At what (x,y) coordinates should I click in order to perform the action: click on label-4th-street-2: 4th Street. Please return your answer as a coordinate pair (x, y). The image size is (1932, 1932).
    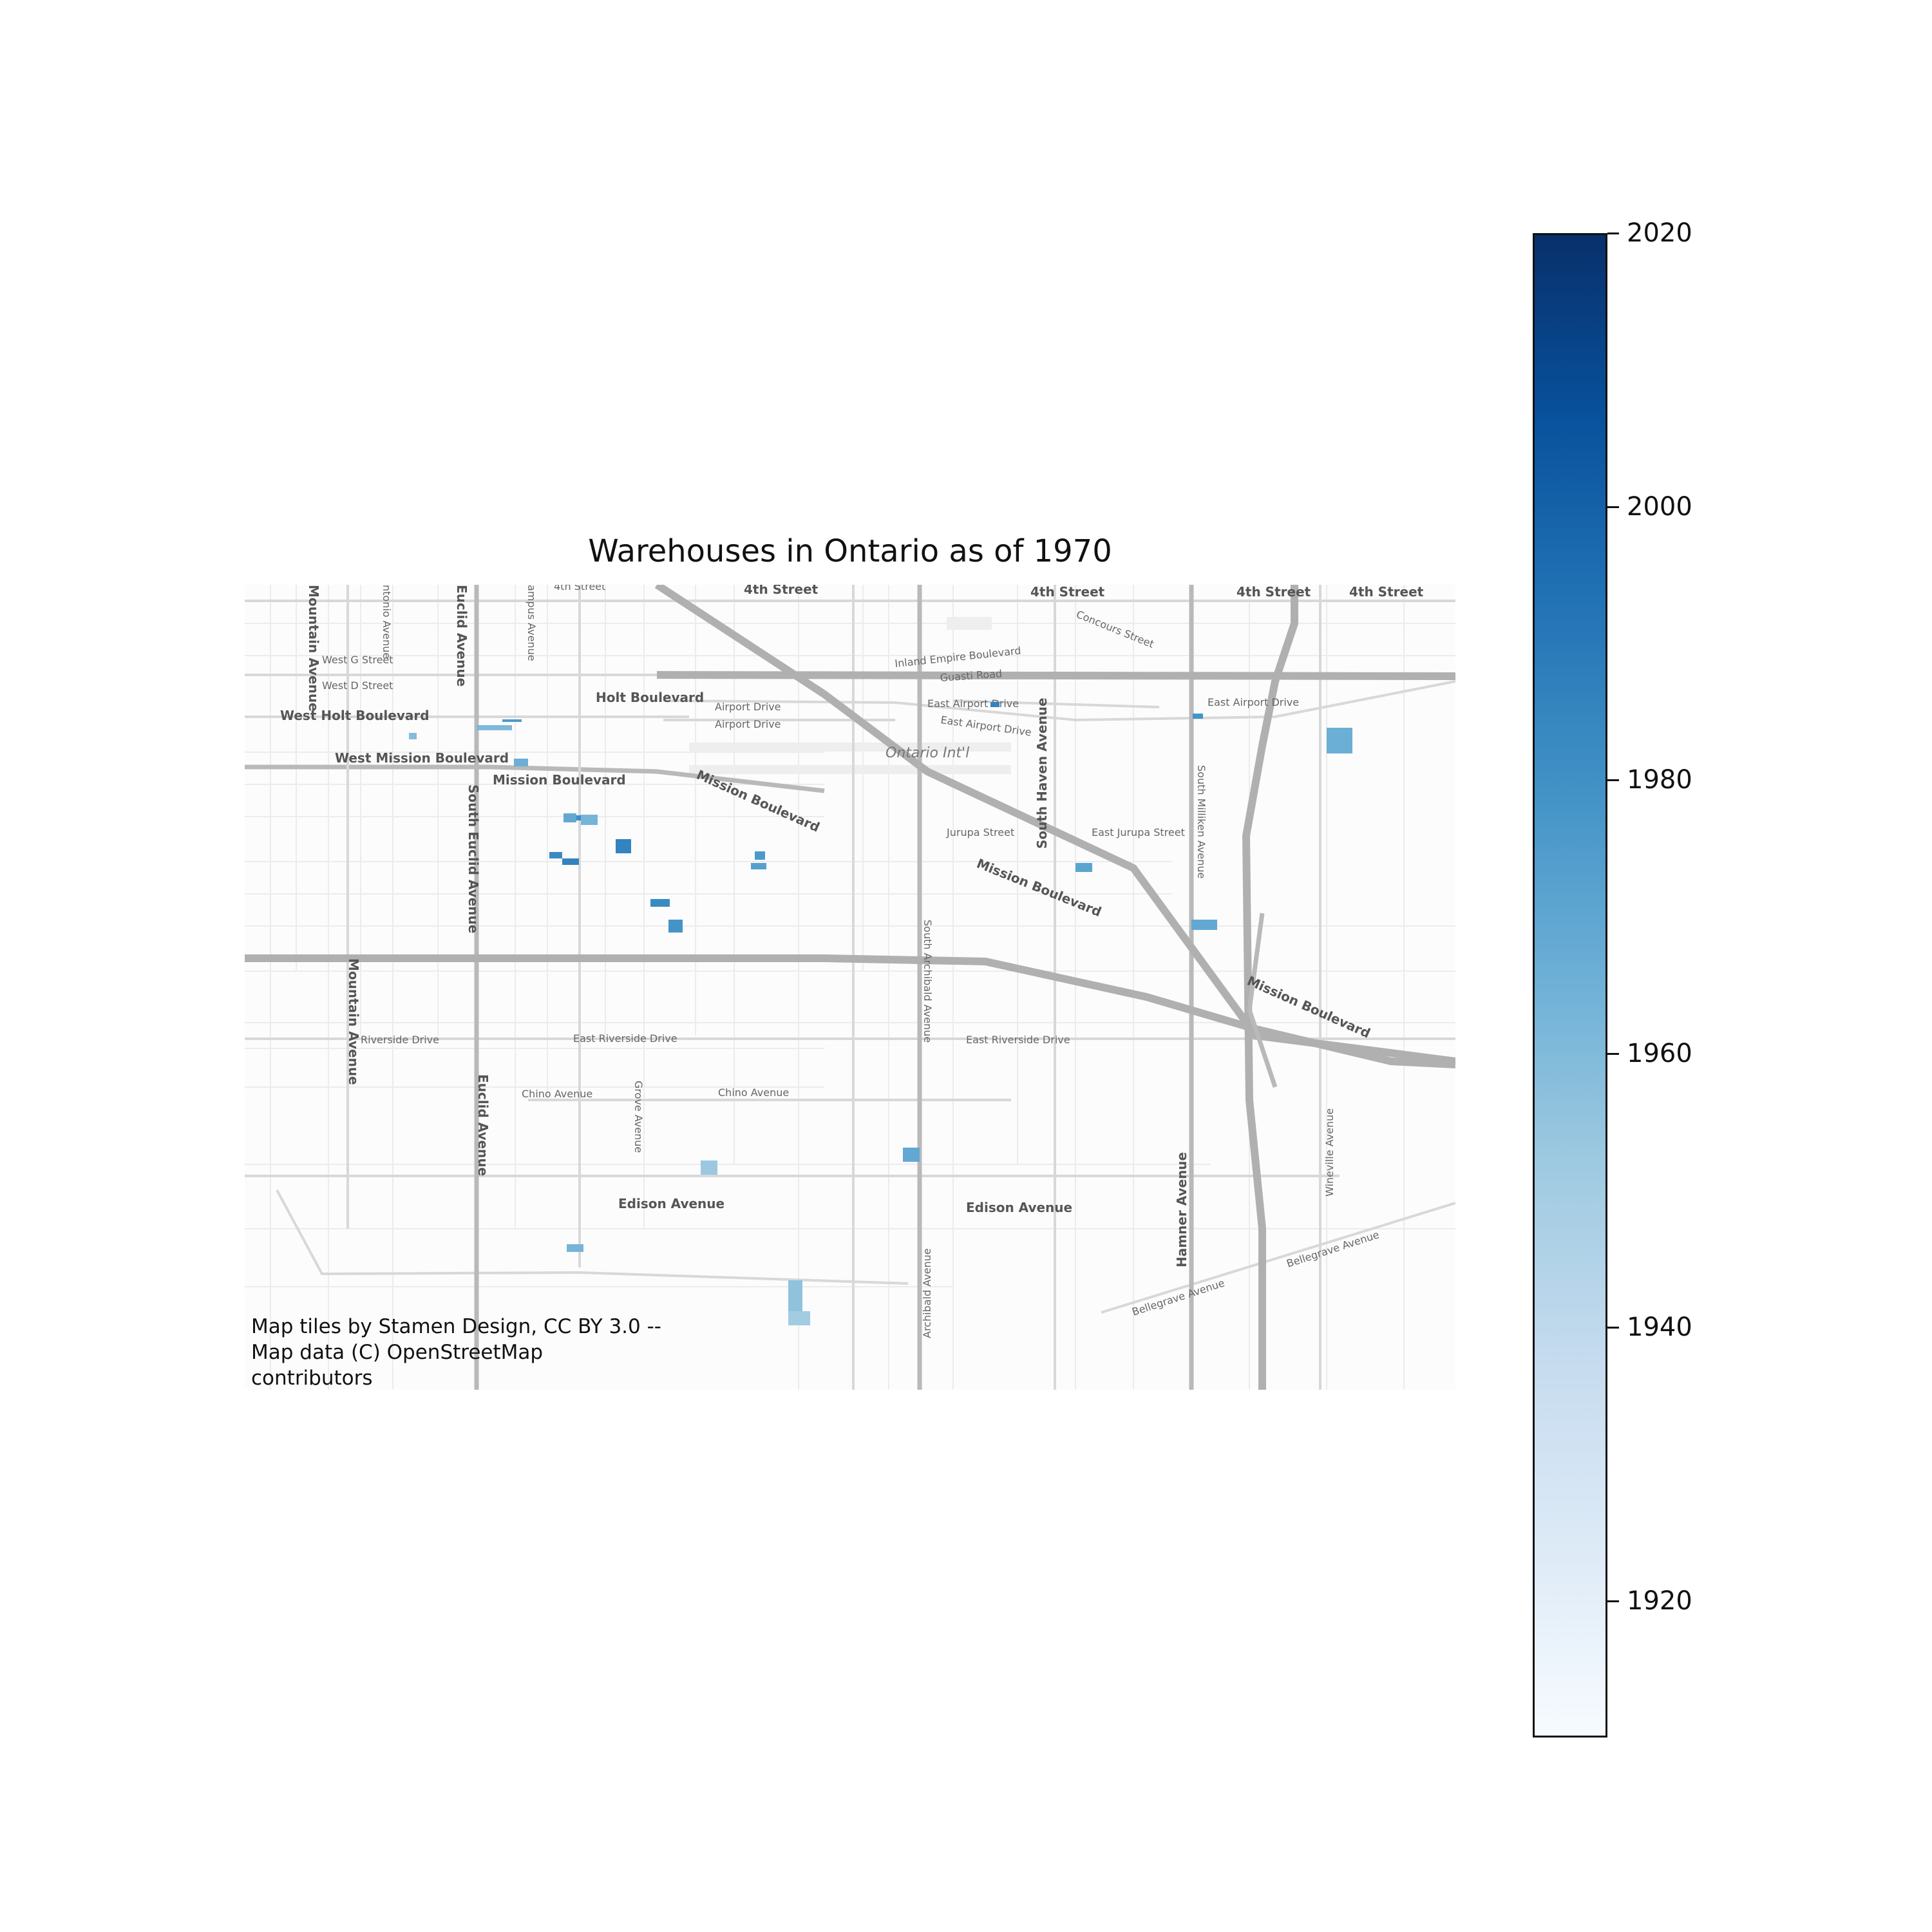
    Looking at the image, I should click on (1067, 592).